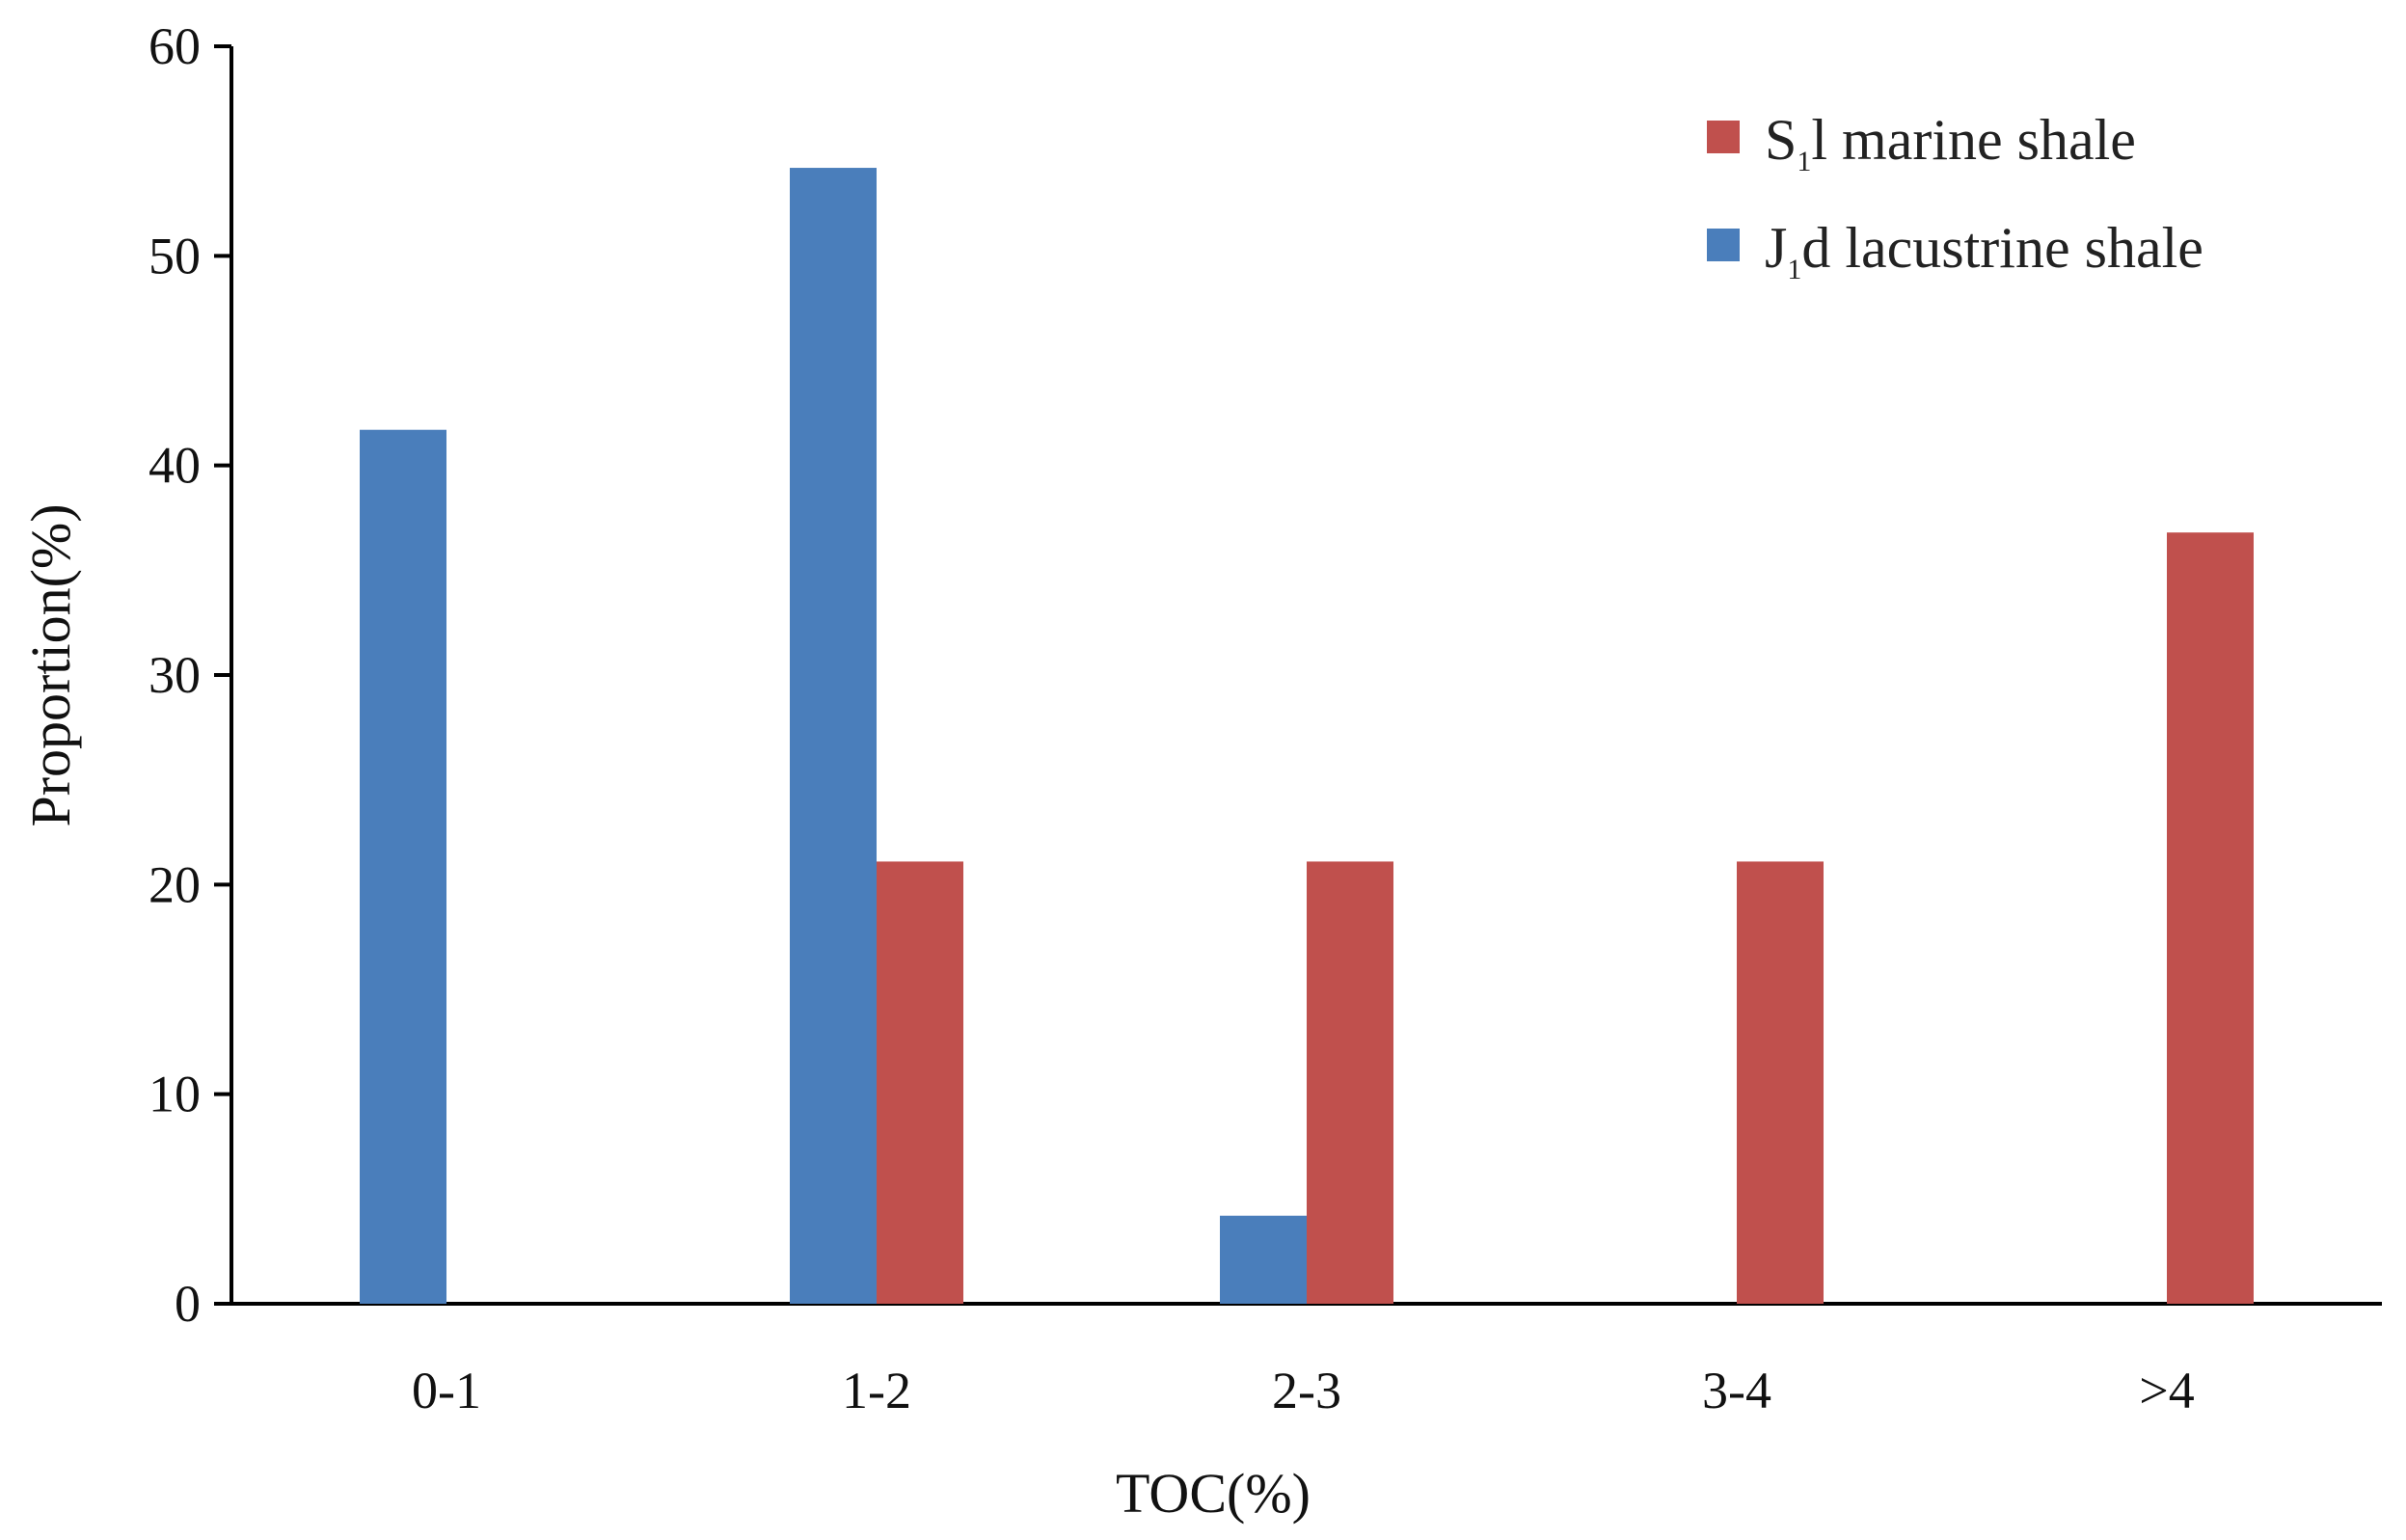  Describe the element at coordinates (1984, 250) in the screenshot. I see `legend-label: J1d lacustrine shale` at that location.